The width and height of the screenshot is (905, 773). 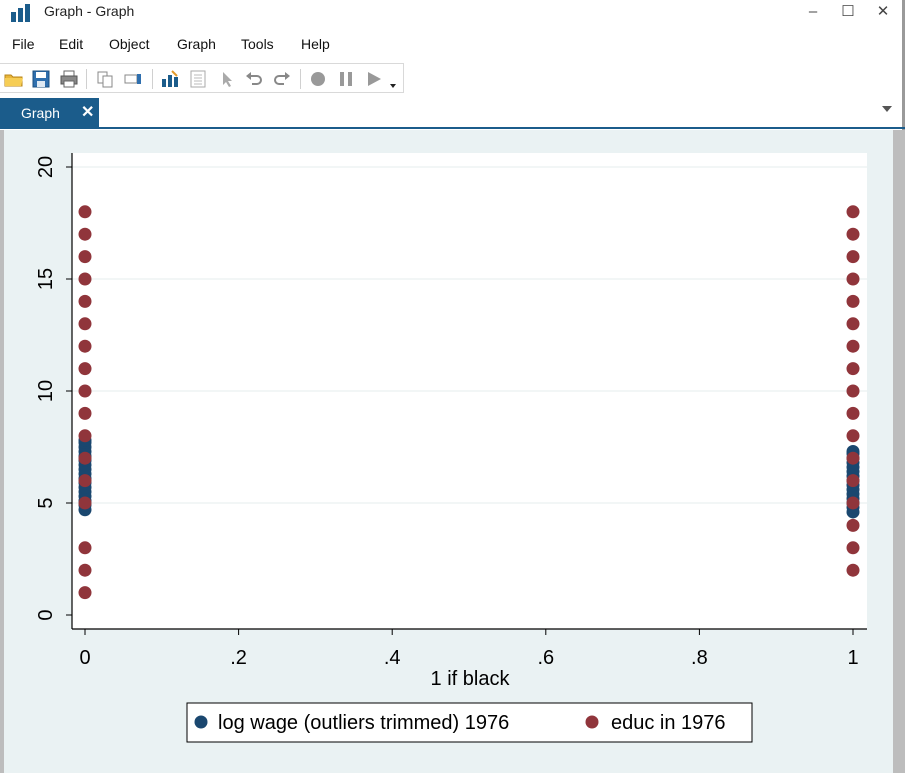 What do you see at coordinates (46, 167) in the screenshot?
I see `y-tick-label: 20` at bounding box center [46, 167].